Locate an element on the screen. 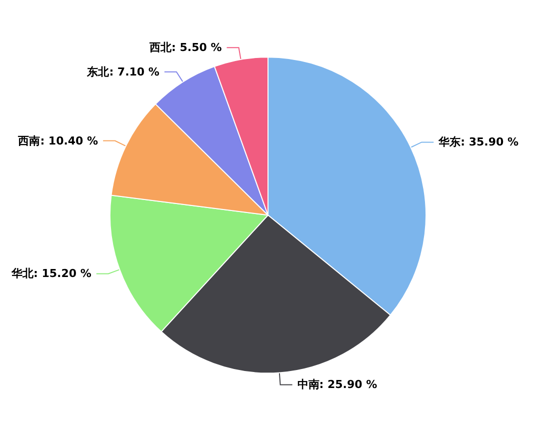 This screenshot has width=536, height=439. slice-label: 中南: 25.90 % is located at coordinates (337, 385).